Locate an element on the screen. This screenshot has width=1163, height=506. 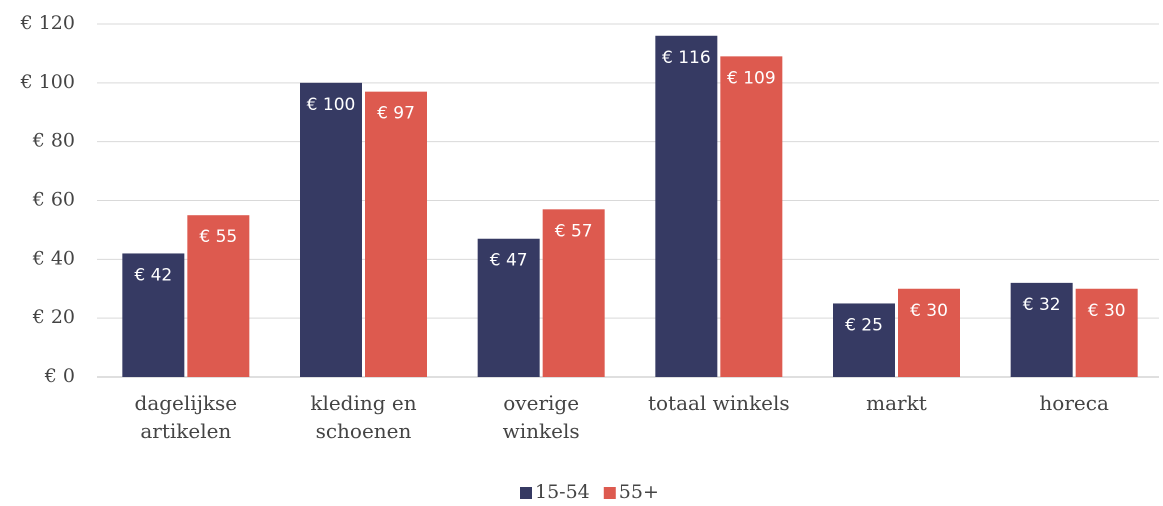
y-tick-label: € 80 is located at coordinates (53, 141).